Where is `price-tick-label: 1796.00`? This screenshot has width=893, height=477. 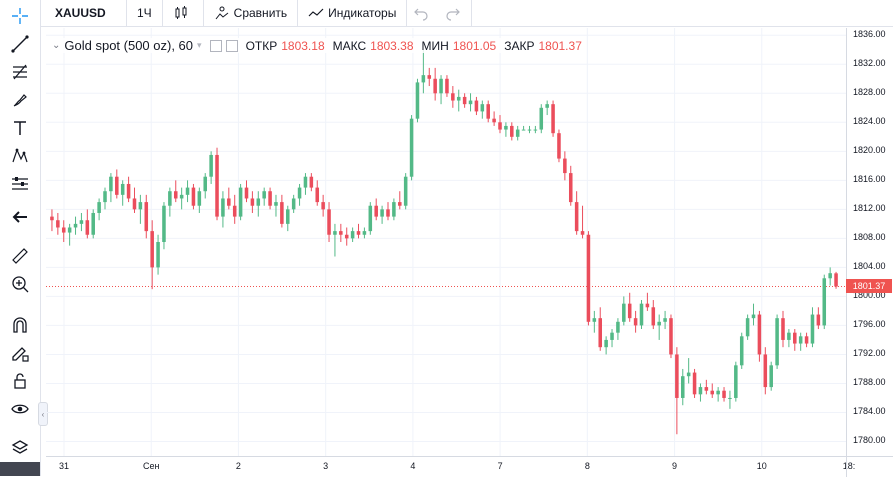
price-tick-label: 1796.00 is located at coordinates (869, 324).